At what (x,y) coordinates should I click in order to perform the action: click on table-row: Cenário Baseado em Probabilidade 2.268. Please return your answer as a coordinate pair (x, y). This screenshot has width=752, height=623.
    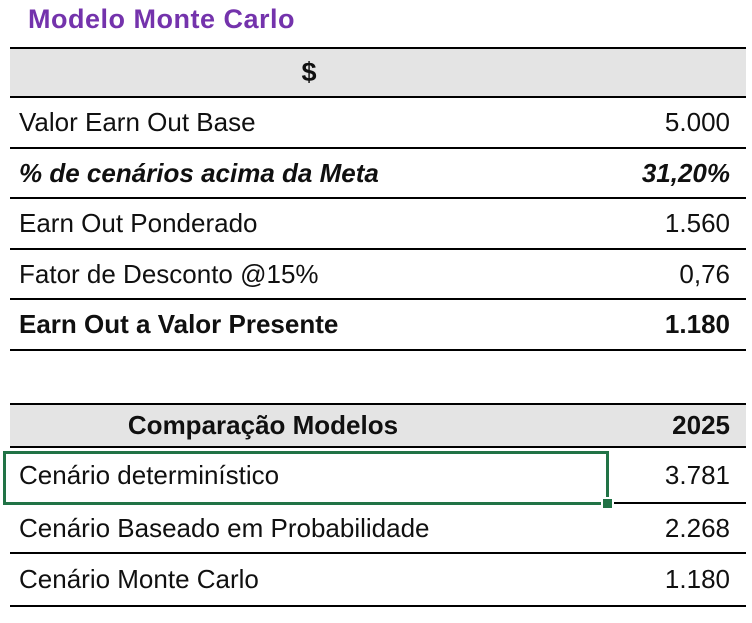
    Looking at the image, I should click on (378, 529).